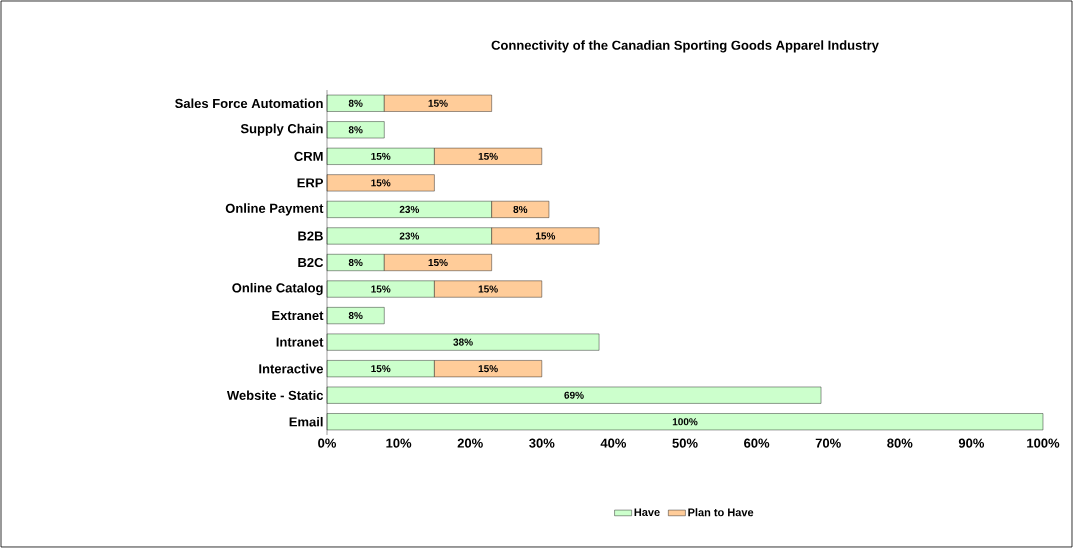  I want to click on x-tick-label: 40%, so click(613, 443).